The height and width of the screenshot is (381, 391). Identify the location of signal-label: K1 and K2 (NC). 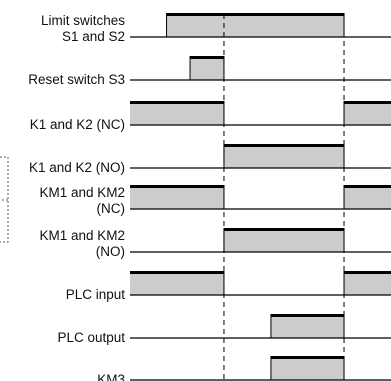
(77, 124).